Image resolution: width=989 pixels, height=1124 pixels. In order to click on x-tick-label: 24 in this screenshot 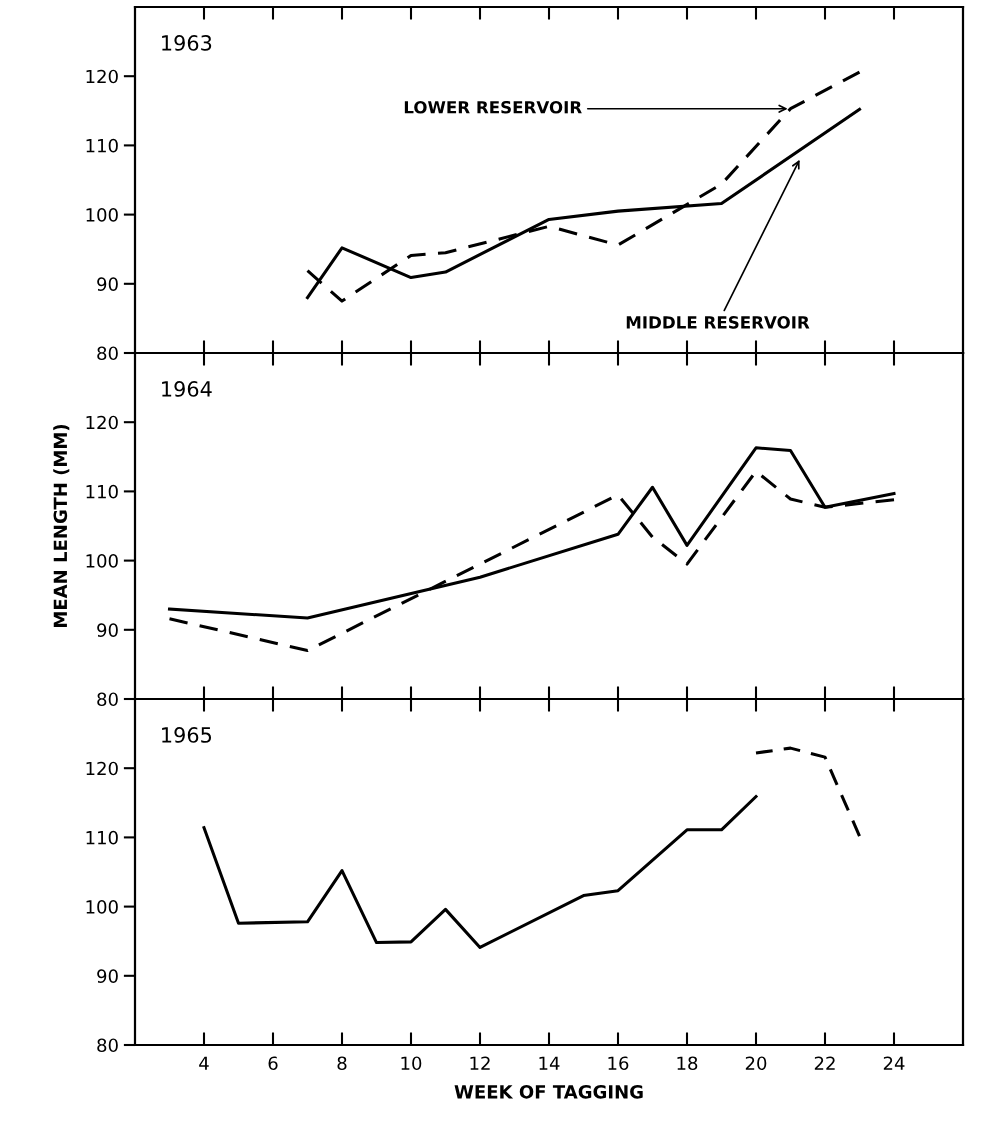, I will do `click(894, 1063)`.